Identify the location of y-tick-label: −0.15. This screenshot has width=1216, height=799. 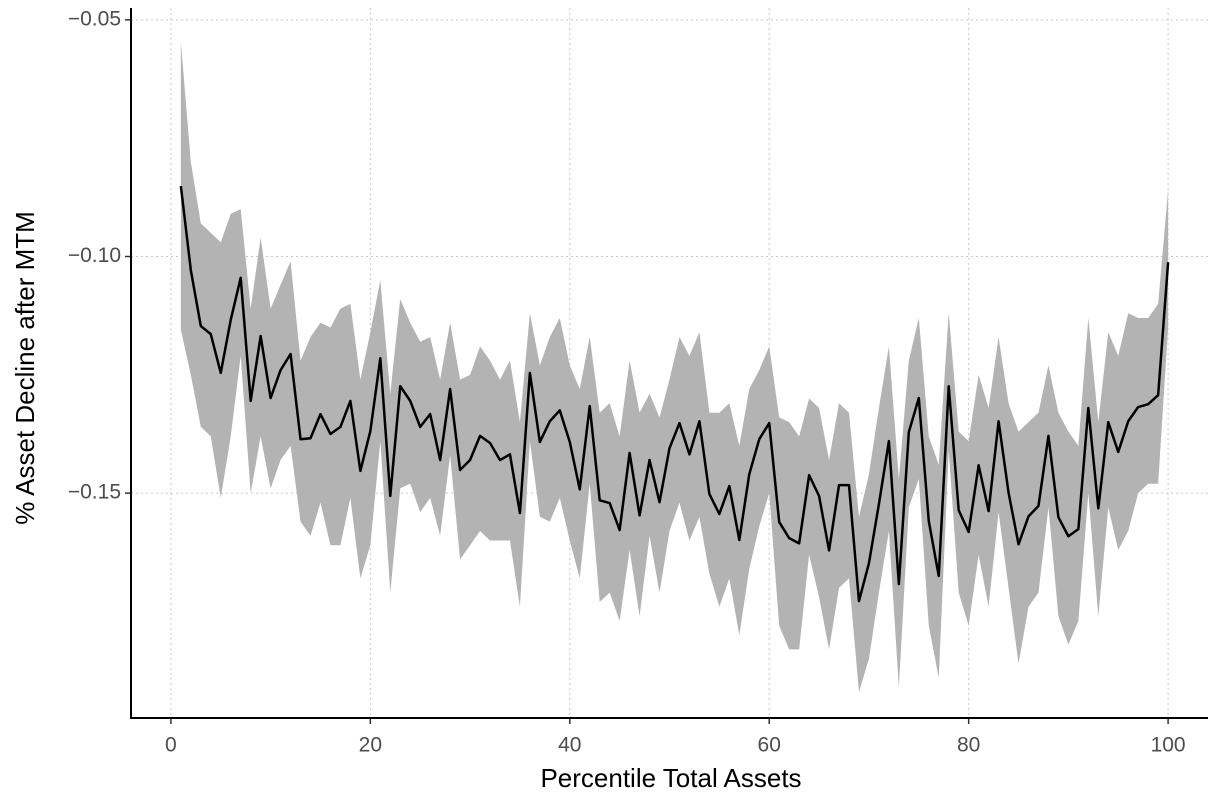
(94, 492).